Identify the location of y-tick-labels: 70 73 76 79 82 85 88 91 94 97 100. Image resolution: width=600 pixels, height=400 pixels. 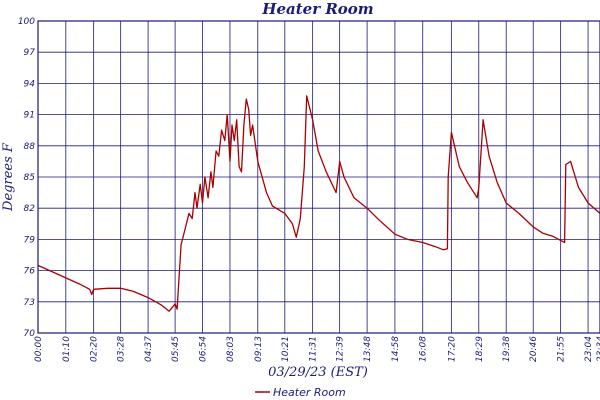
(26, 178).